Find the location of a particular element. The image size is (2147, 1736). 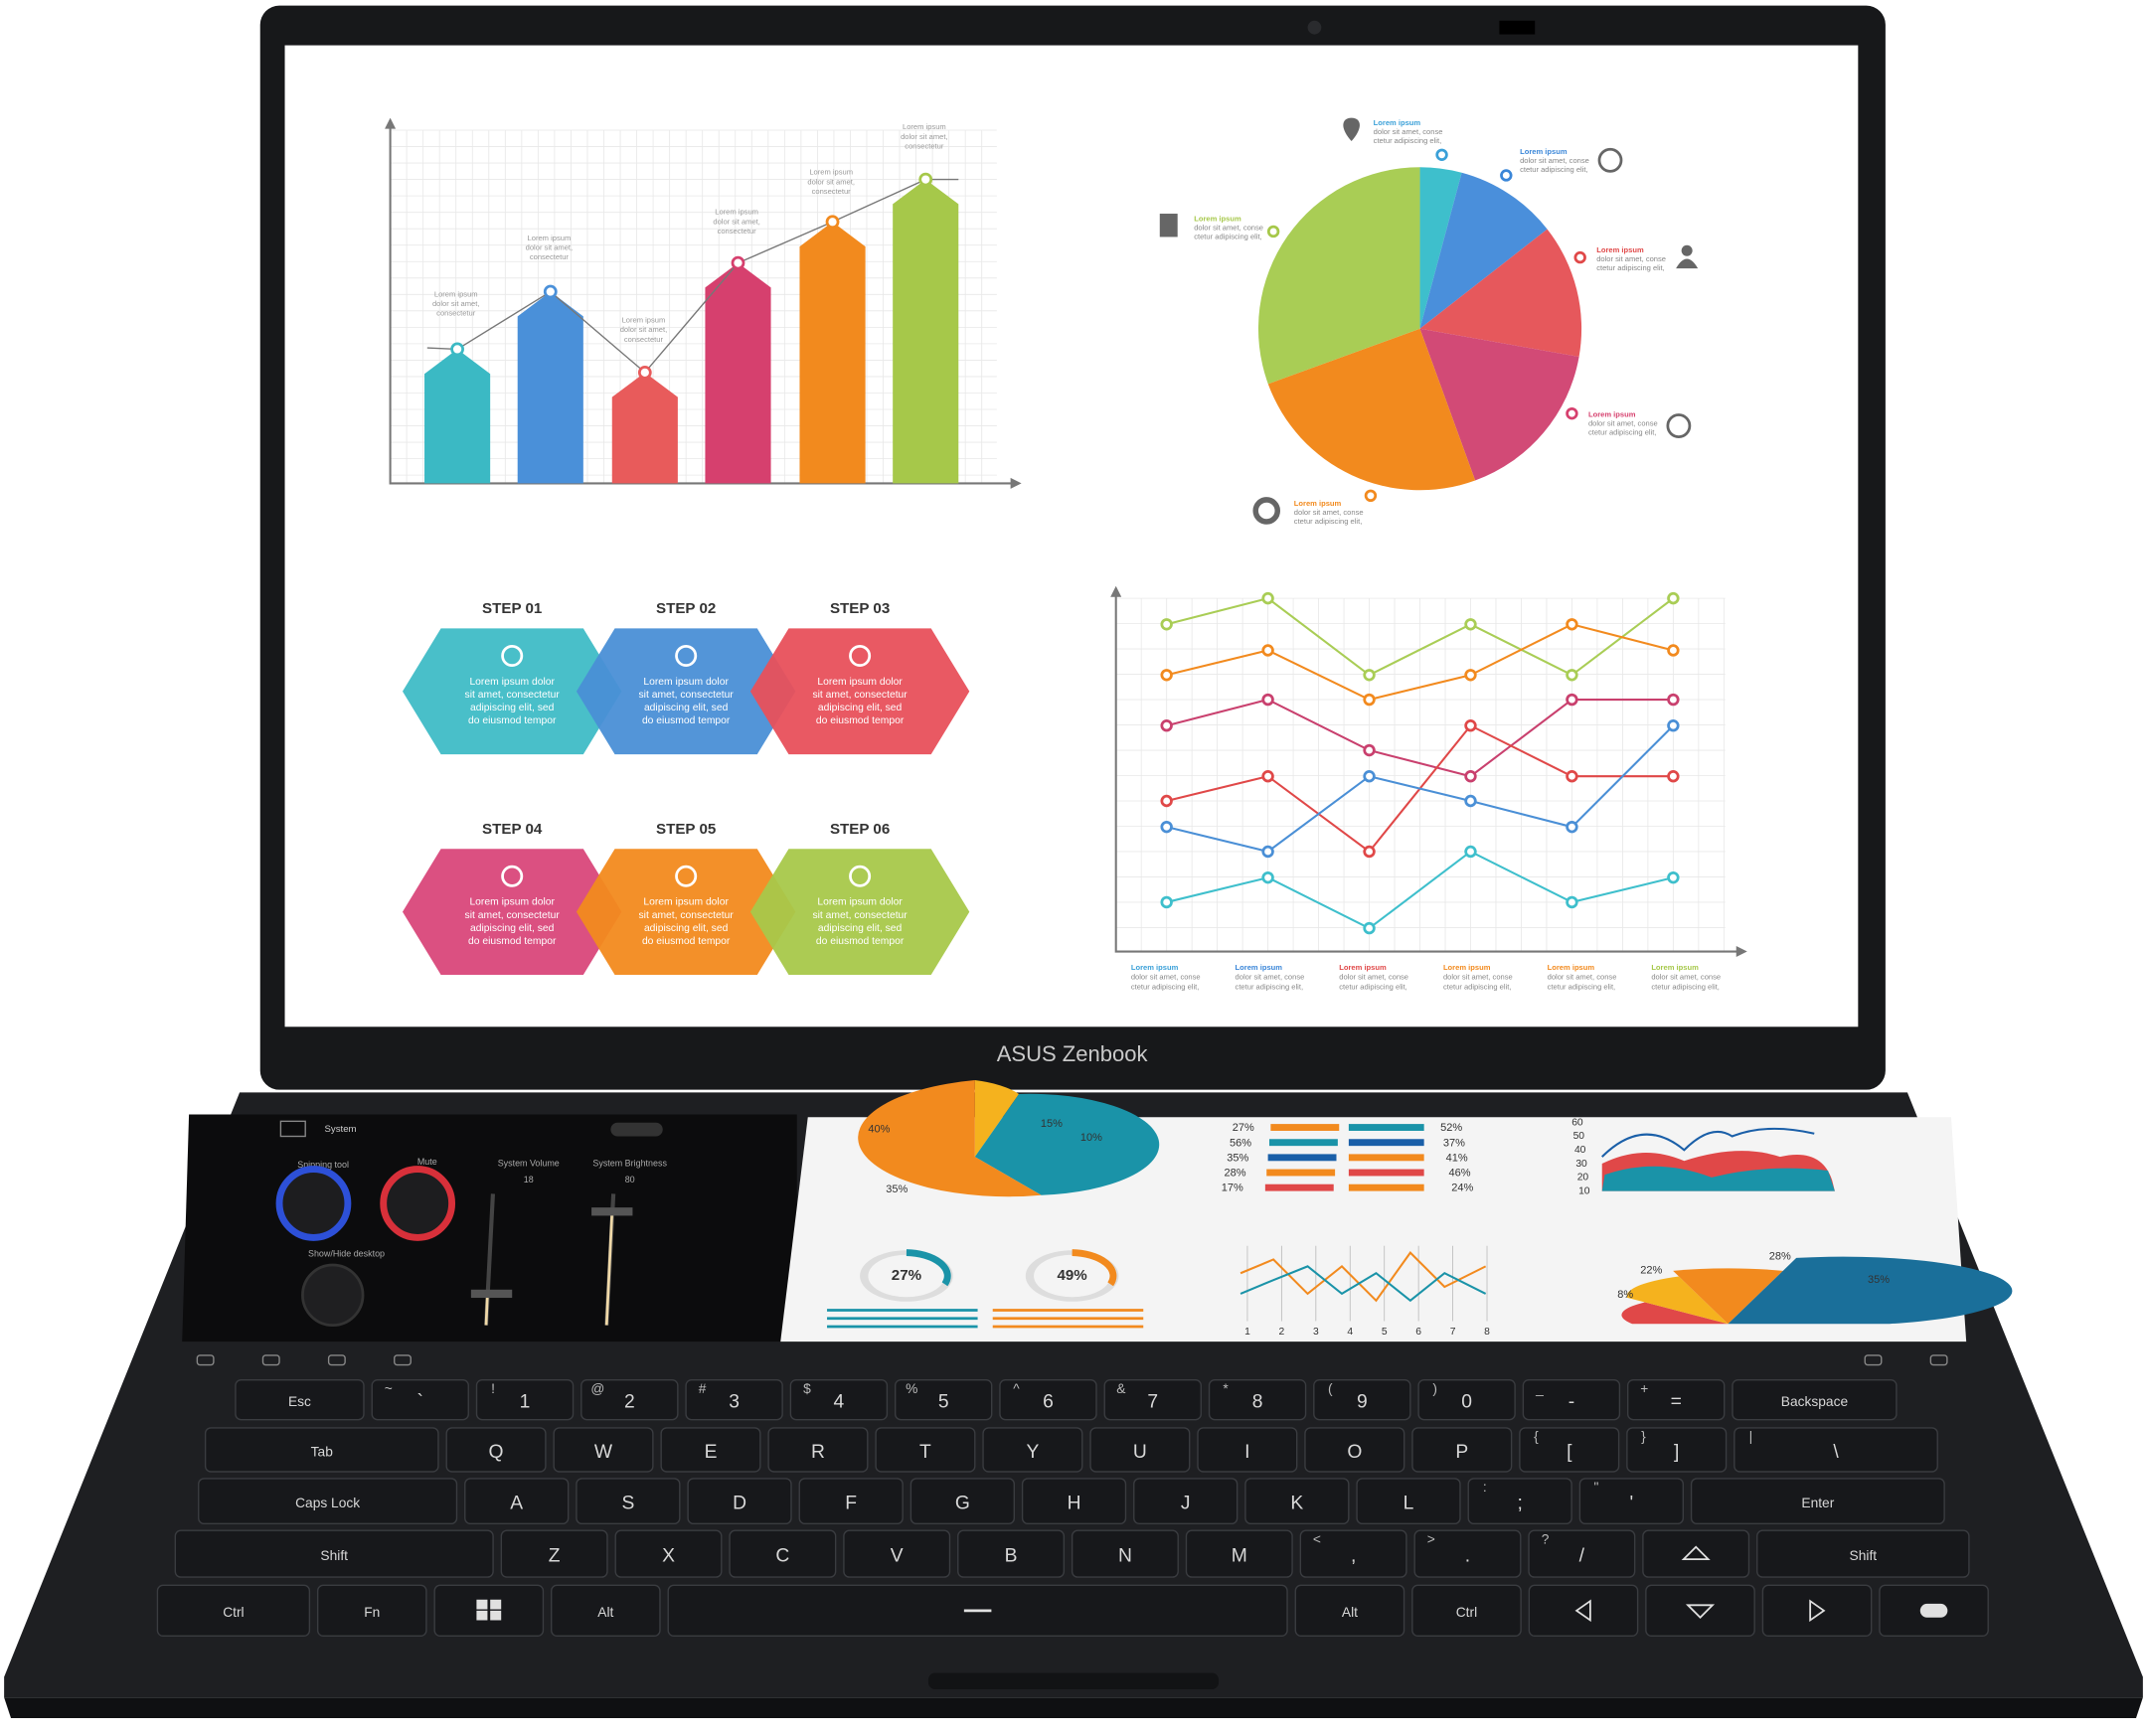

icon-gear is located at coordinates (1266, 511).